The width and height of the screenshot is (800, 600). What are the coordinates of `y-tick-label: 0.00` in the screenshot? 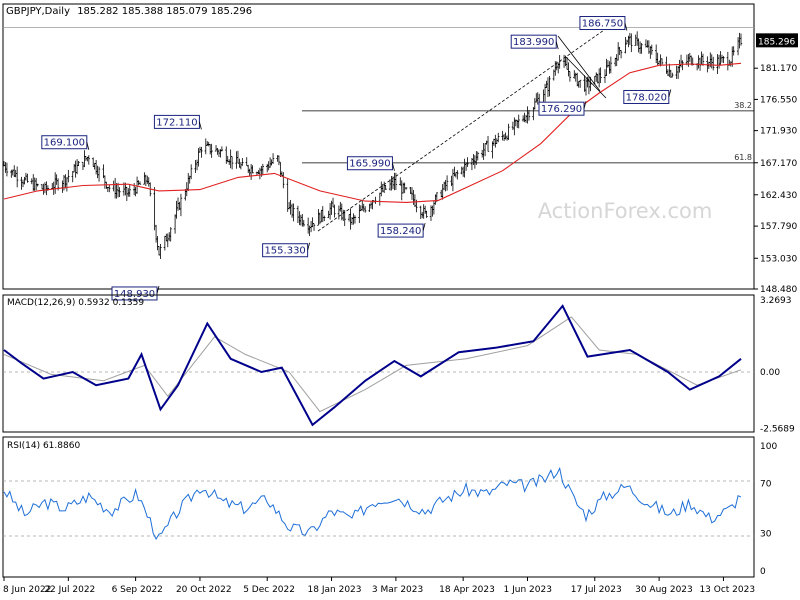 It's located at (770, 373).